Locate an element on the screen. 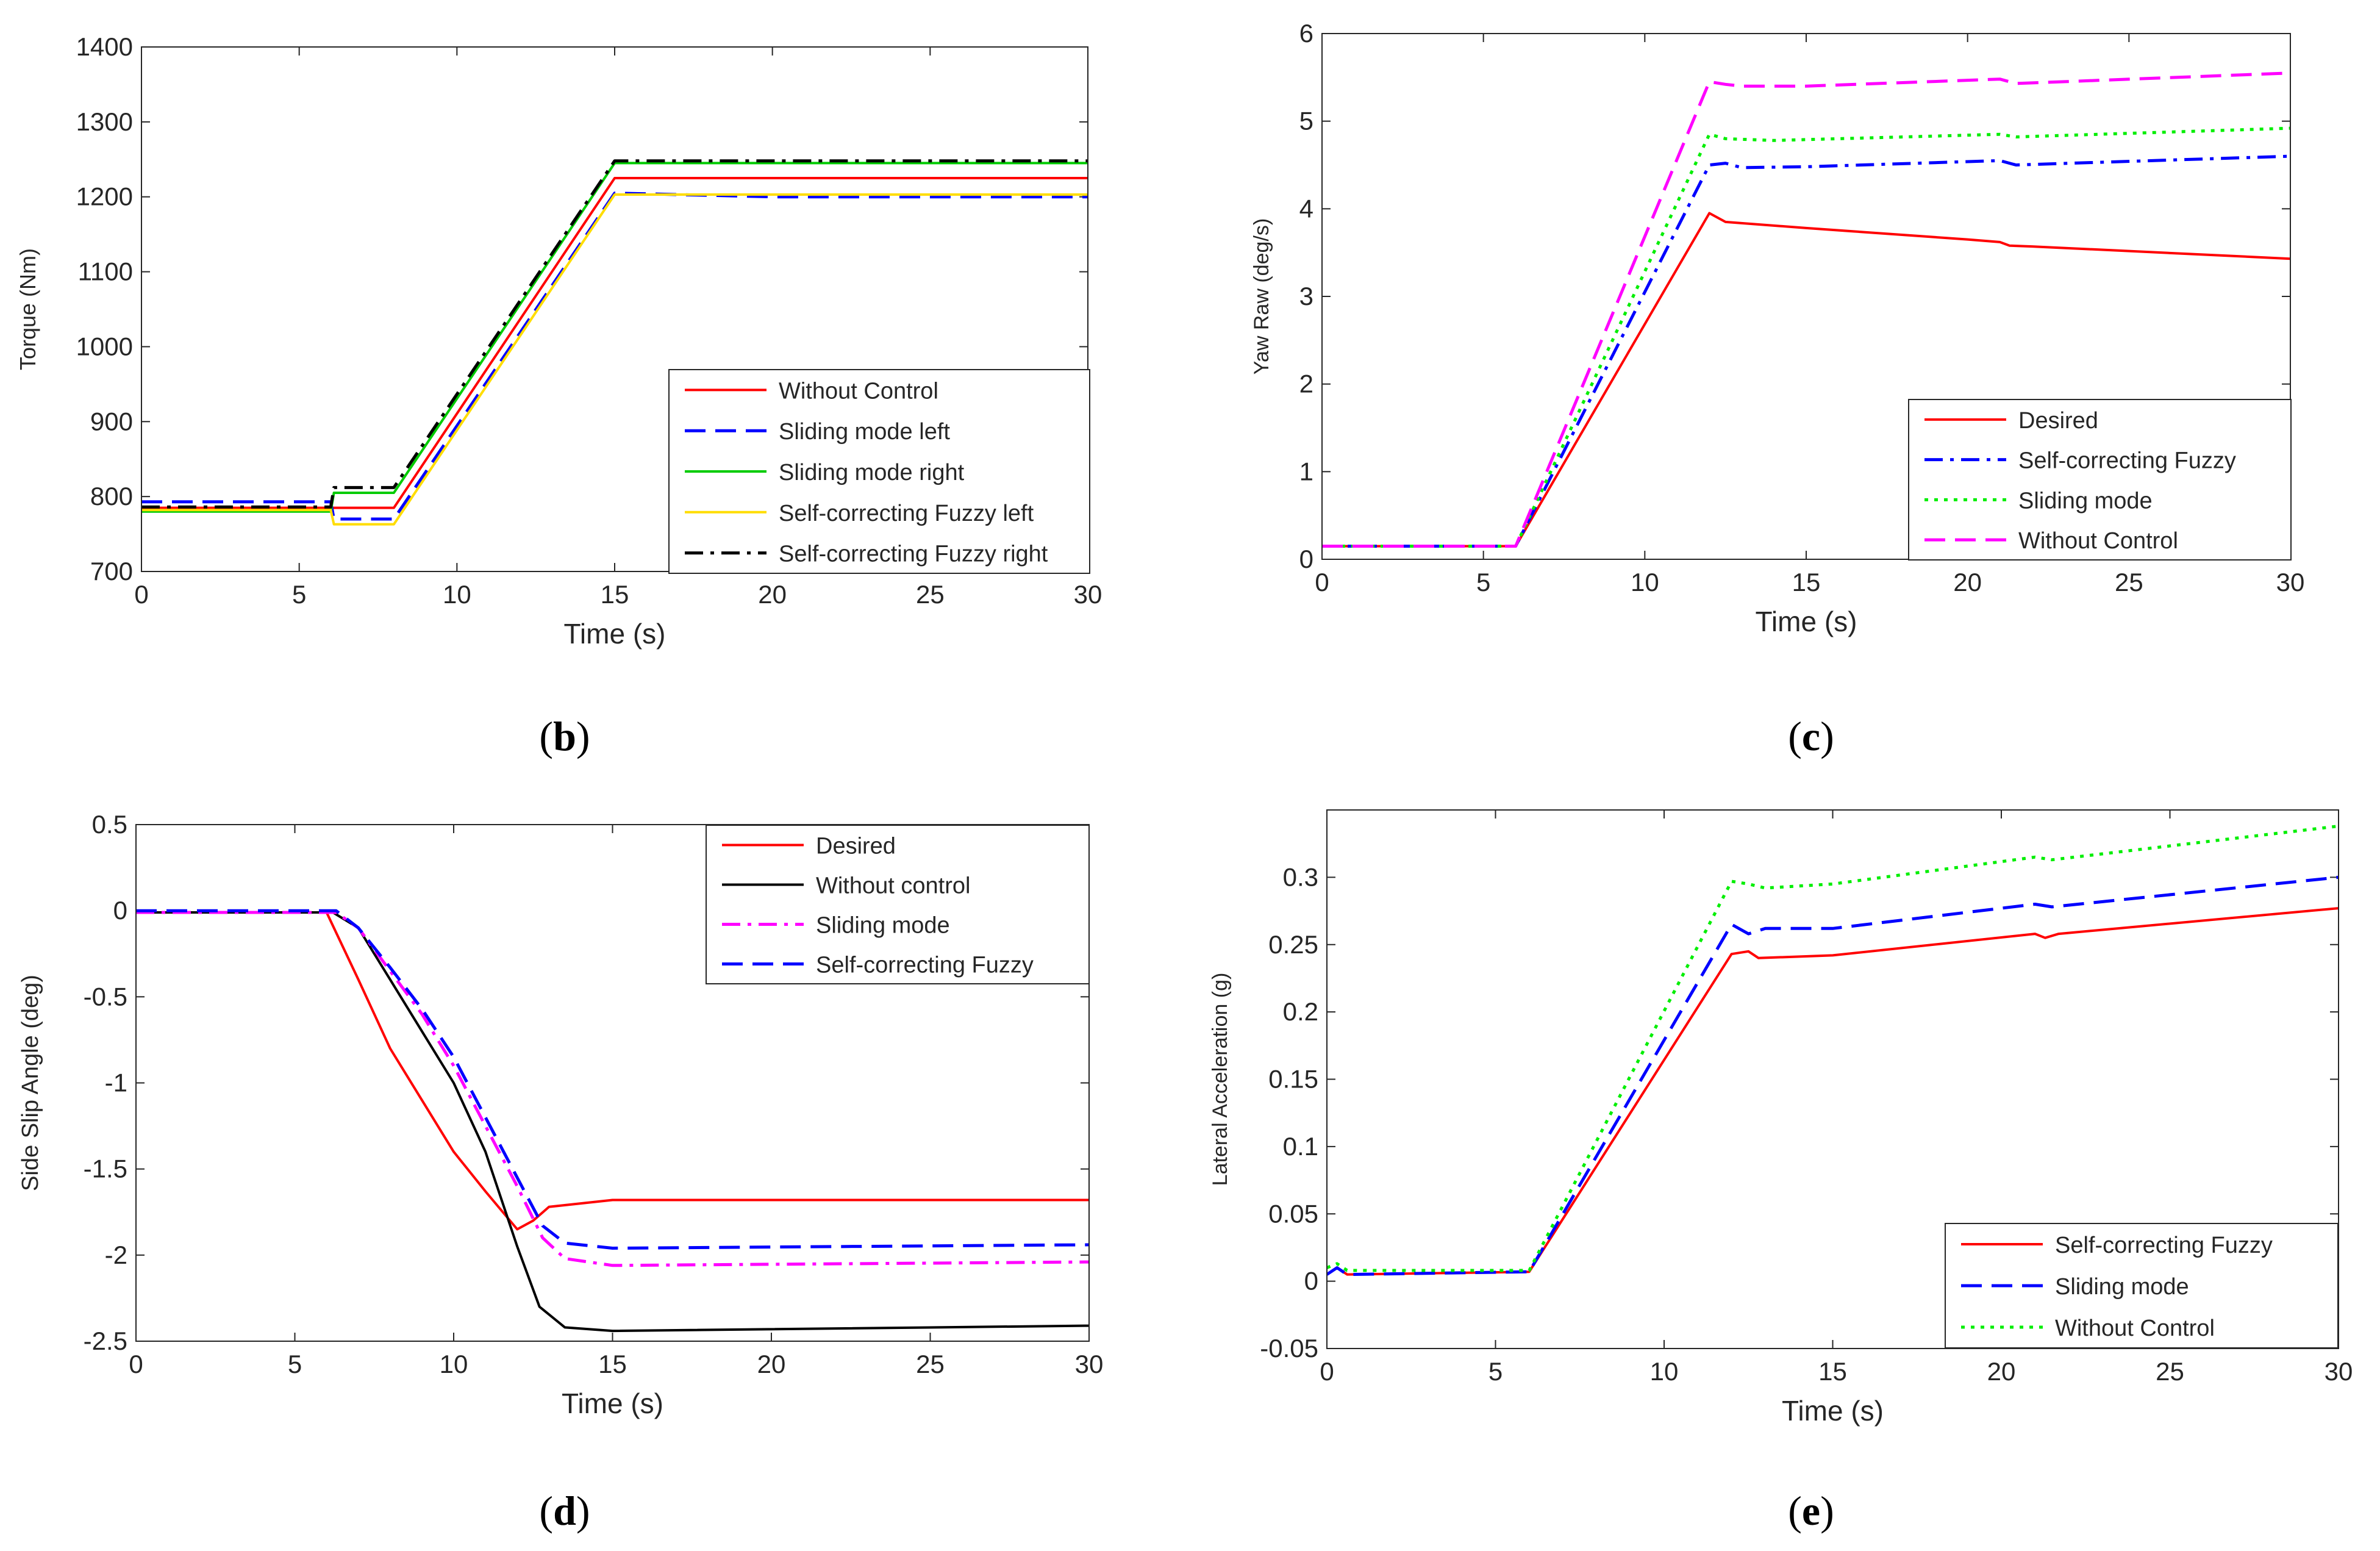 The height and width of the screenshot is (1551, 2380). y-tick-label: 0.3 is located at coordinates (1300, 876).